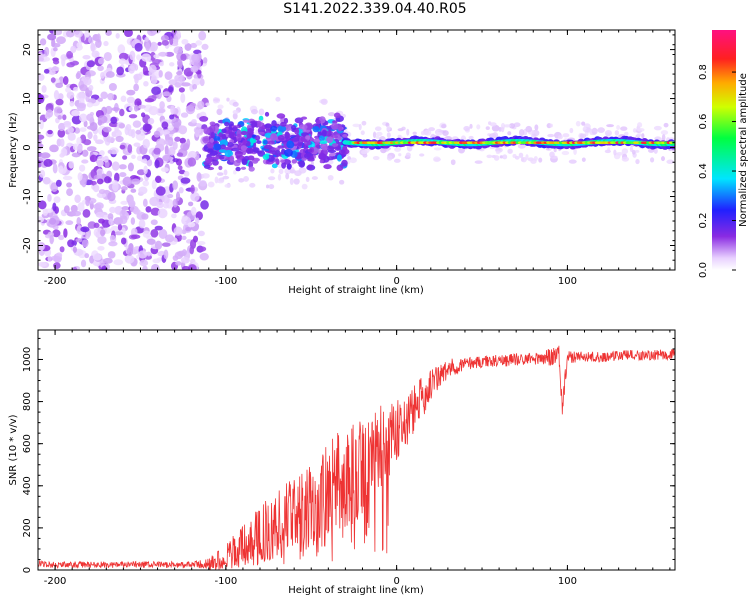 This screenshot has height=600, width=750. I want to click on x-tick-label: -100, so click(226, 281).